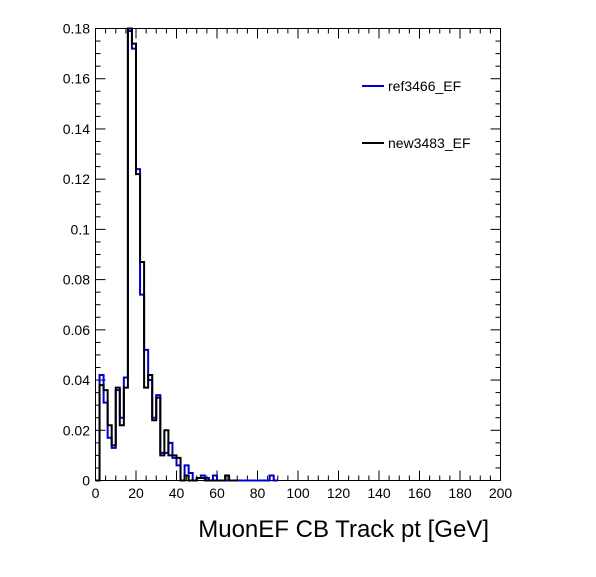  I want to click on legend-label-new3483-ef: new3483_EF, so click(429, 143).